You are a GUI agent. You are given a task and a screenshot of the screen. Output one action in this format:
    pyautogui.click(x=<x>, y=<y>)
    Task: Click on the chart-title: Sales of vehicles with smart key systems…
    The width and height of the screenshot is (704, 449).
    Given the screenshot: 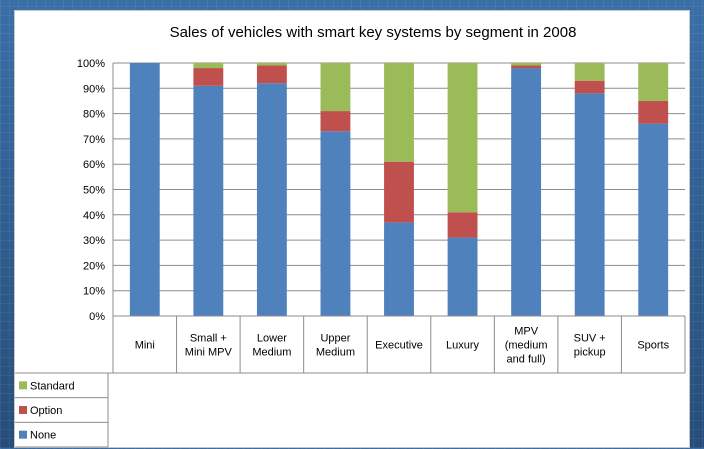 What is the action you would take?
    pyautogui.click(x=373, y=32)
    